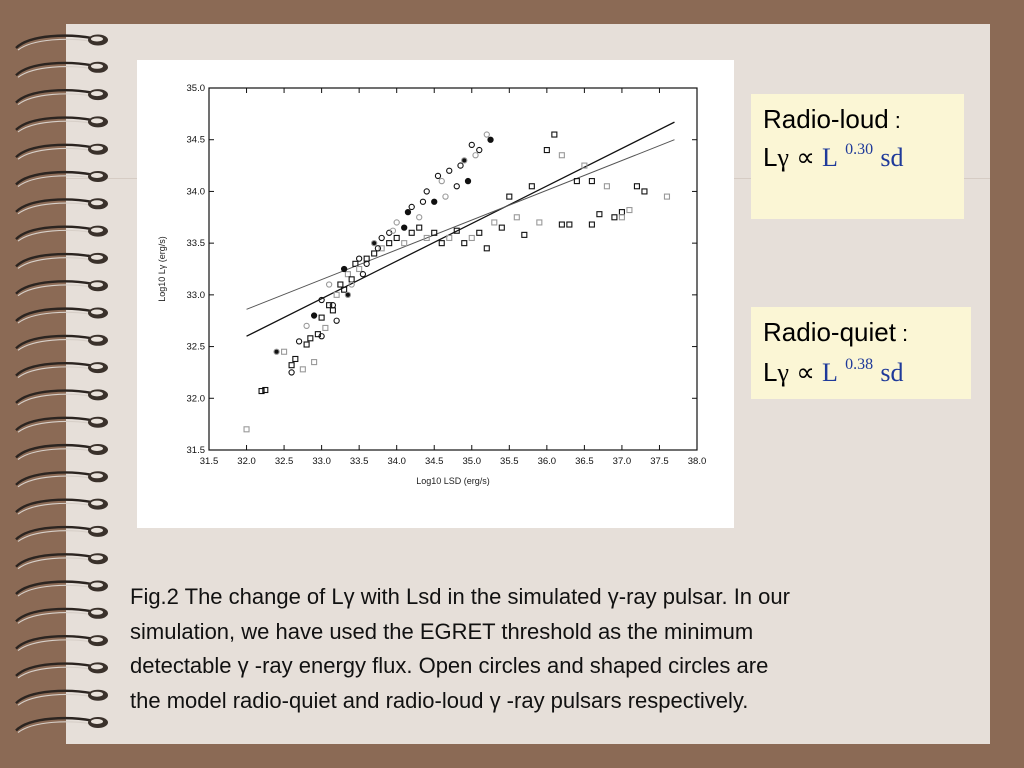 The width and height of the screenshot is (1024, 768). Describe the element at coordinates (196, 295) in the screenshot. I see `y-tick-label: 33.0` at that location.